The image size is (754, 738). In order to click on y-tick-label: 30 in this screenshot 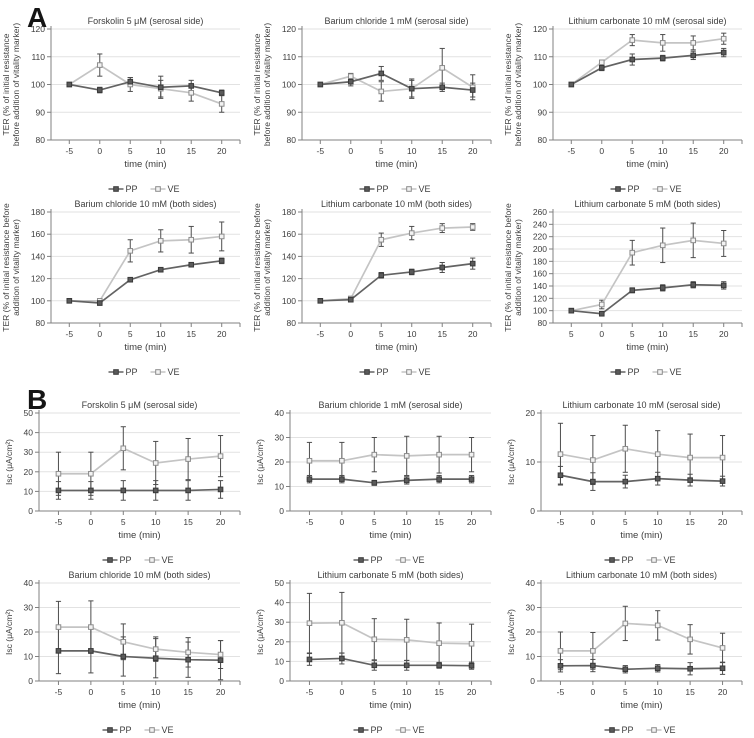, I will do `click(531, 608)`.